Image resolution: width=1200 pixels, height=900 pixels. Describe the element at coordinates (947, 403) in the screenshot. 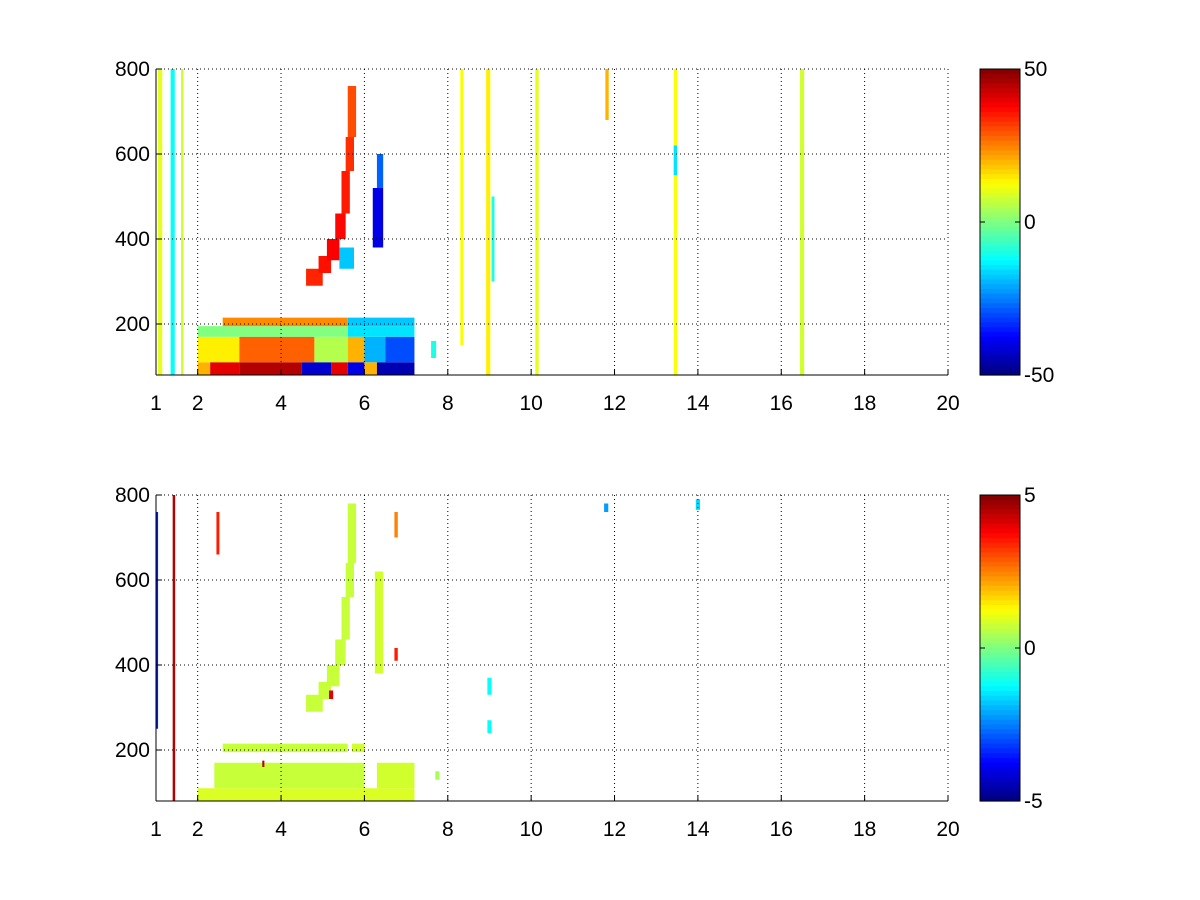

I see `x-tick-label: 20` at that location.